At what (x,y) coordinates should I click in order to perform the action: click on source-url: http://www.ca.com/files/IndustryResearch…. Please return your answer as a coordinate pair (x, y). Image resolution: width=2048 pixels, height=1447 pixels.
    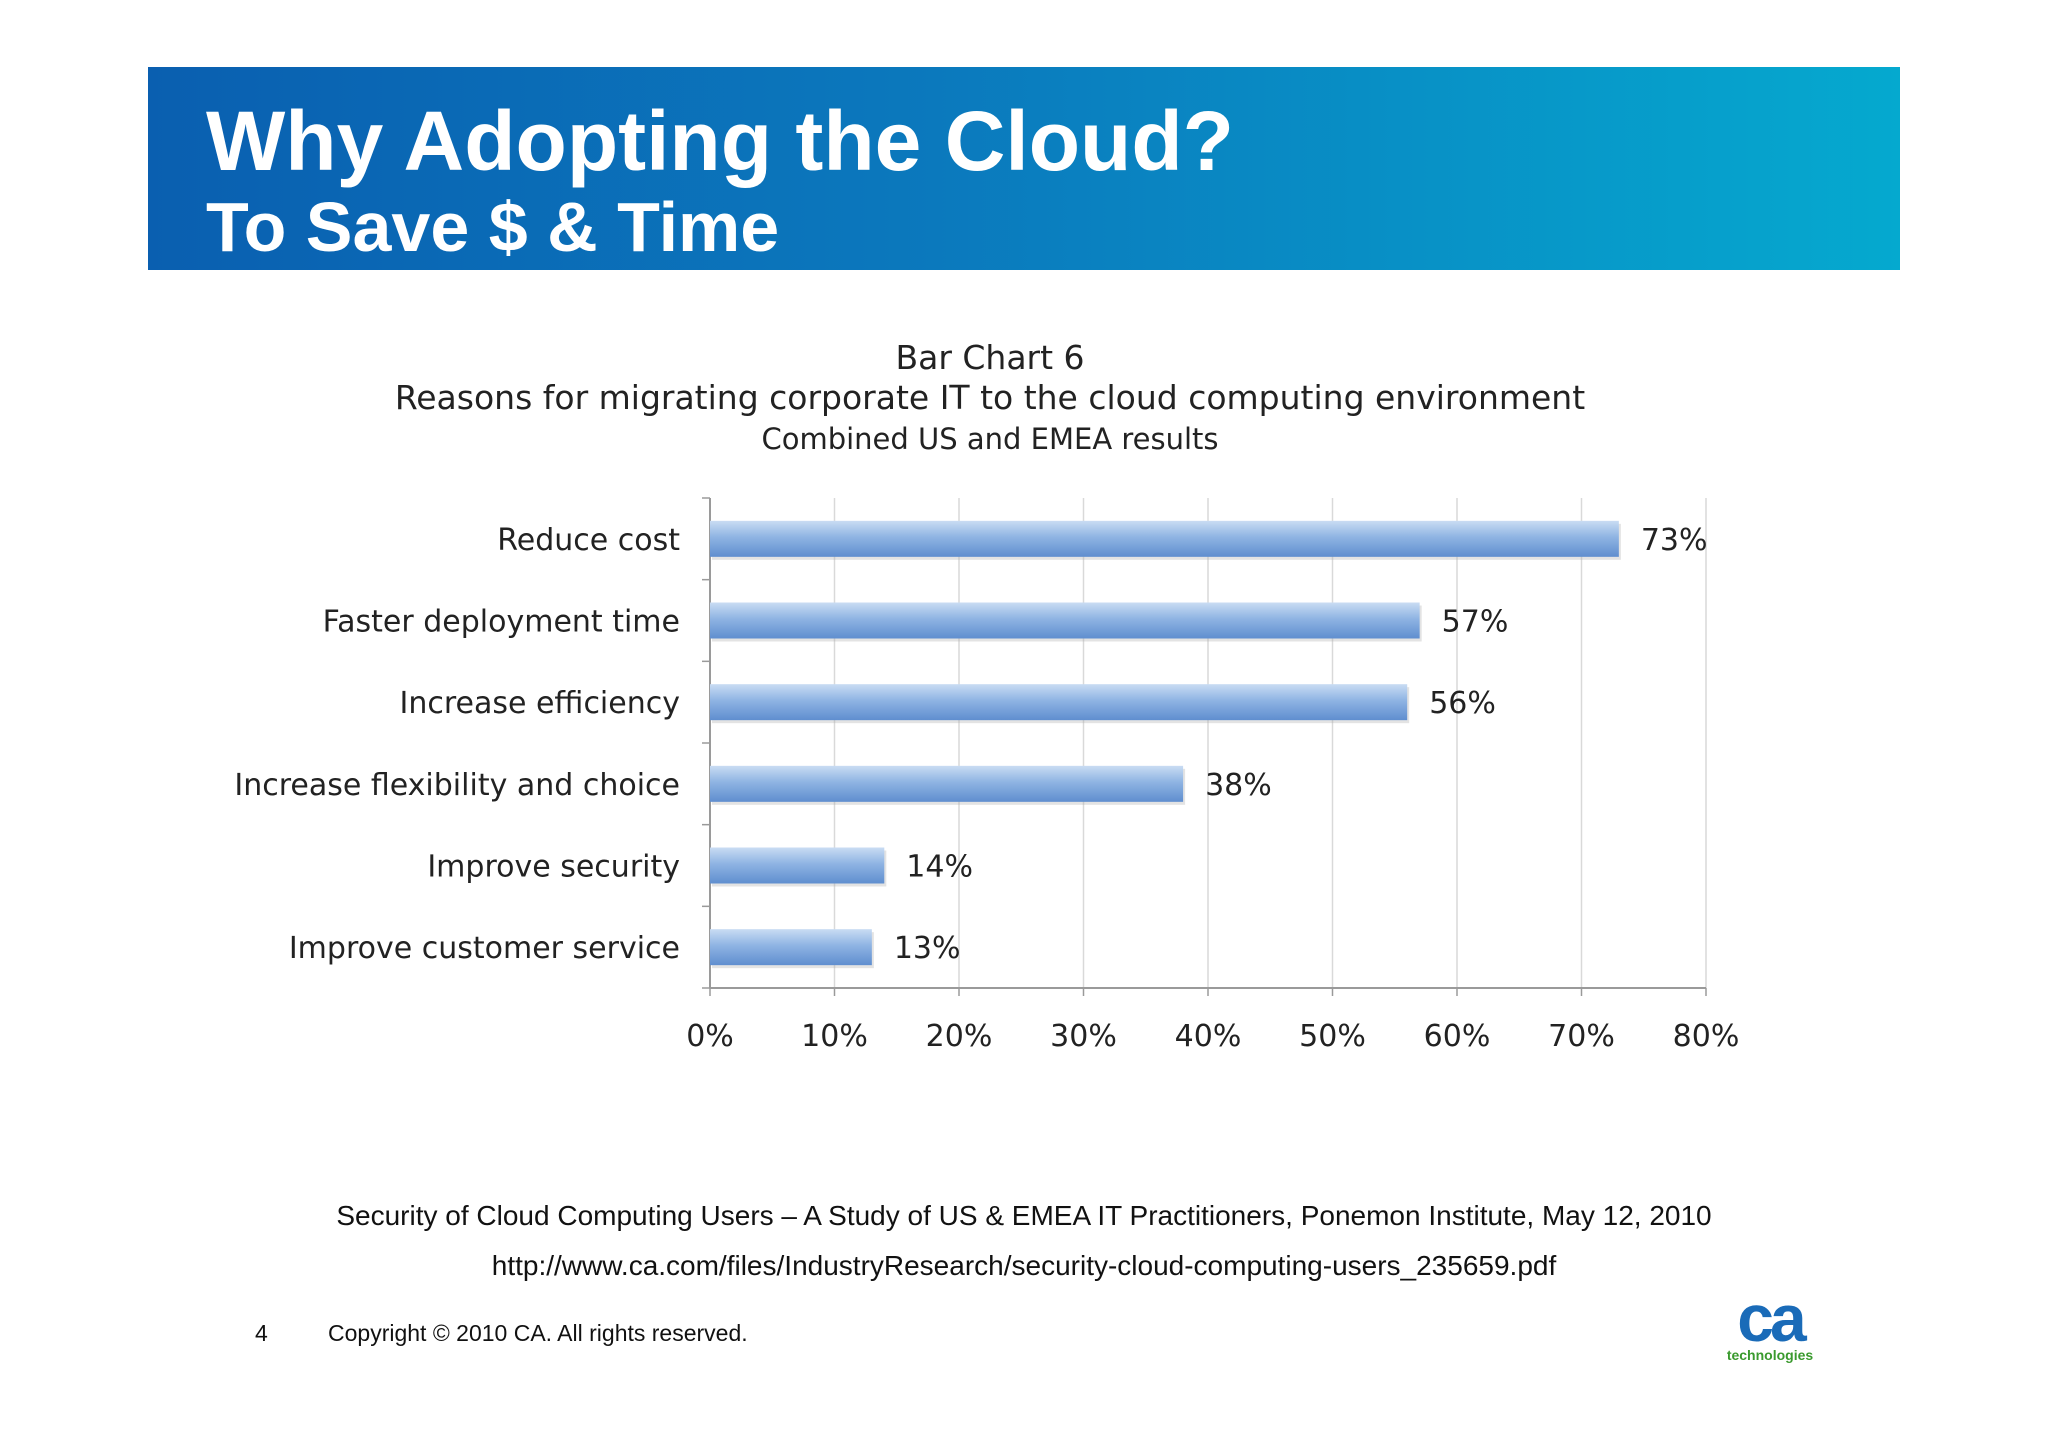
    Looking at the image, I should click on (1024, 1265).